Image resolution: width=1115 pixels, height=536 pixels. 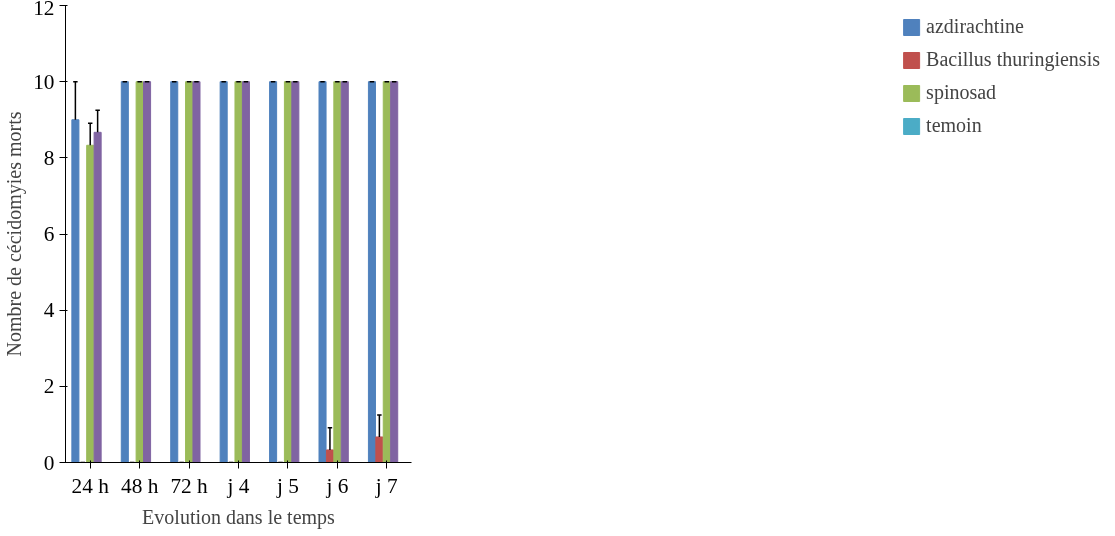 What do you see at coordinates (954, 125) in the screenshot?
I see `legend-label: temoin` at bounding box center [954, 125].